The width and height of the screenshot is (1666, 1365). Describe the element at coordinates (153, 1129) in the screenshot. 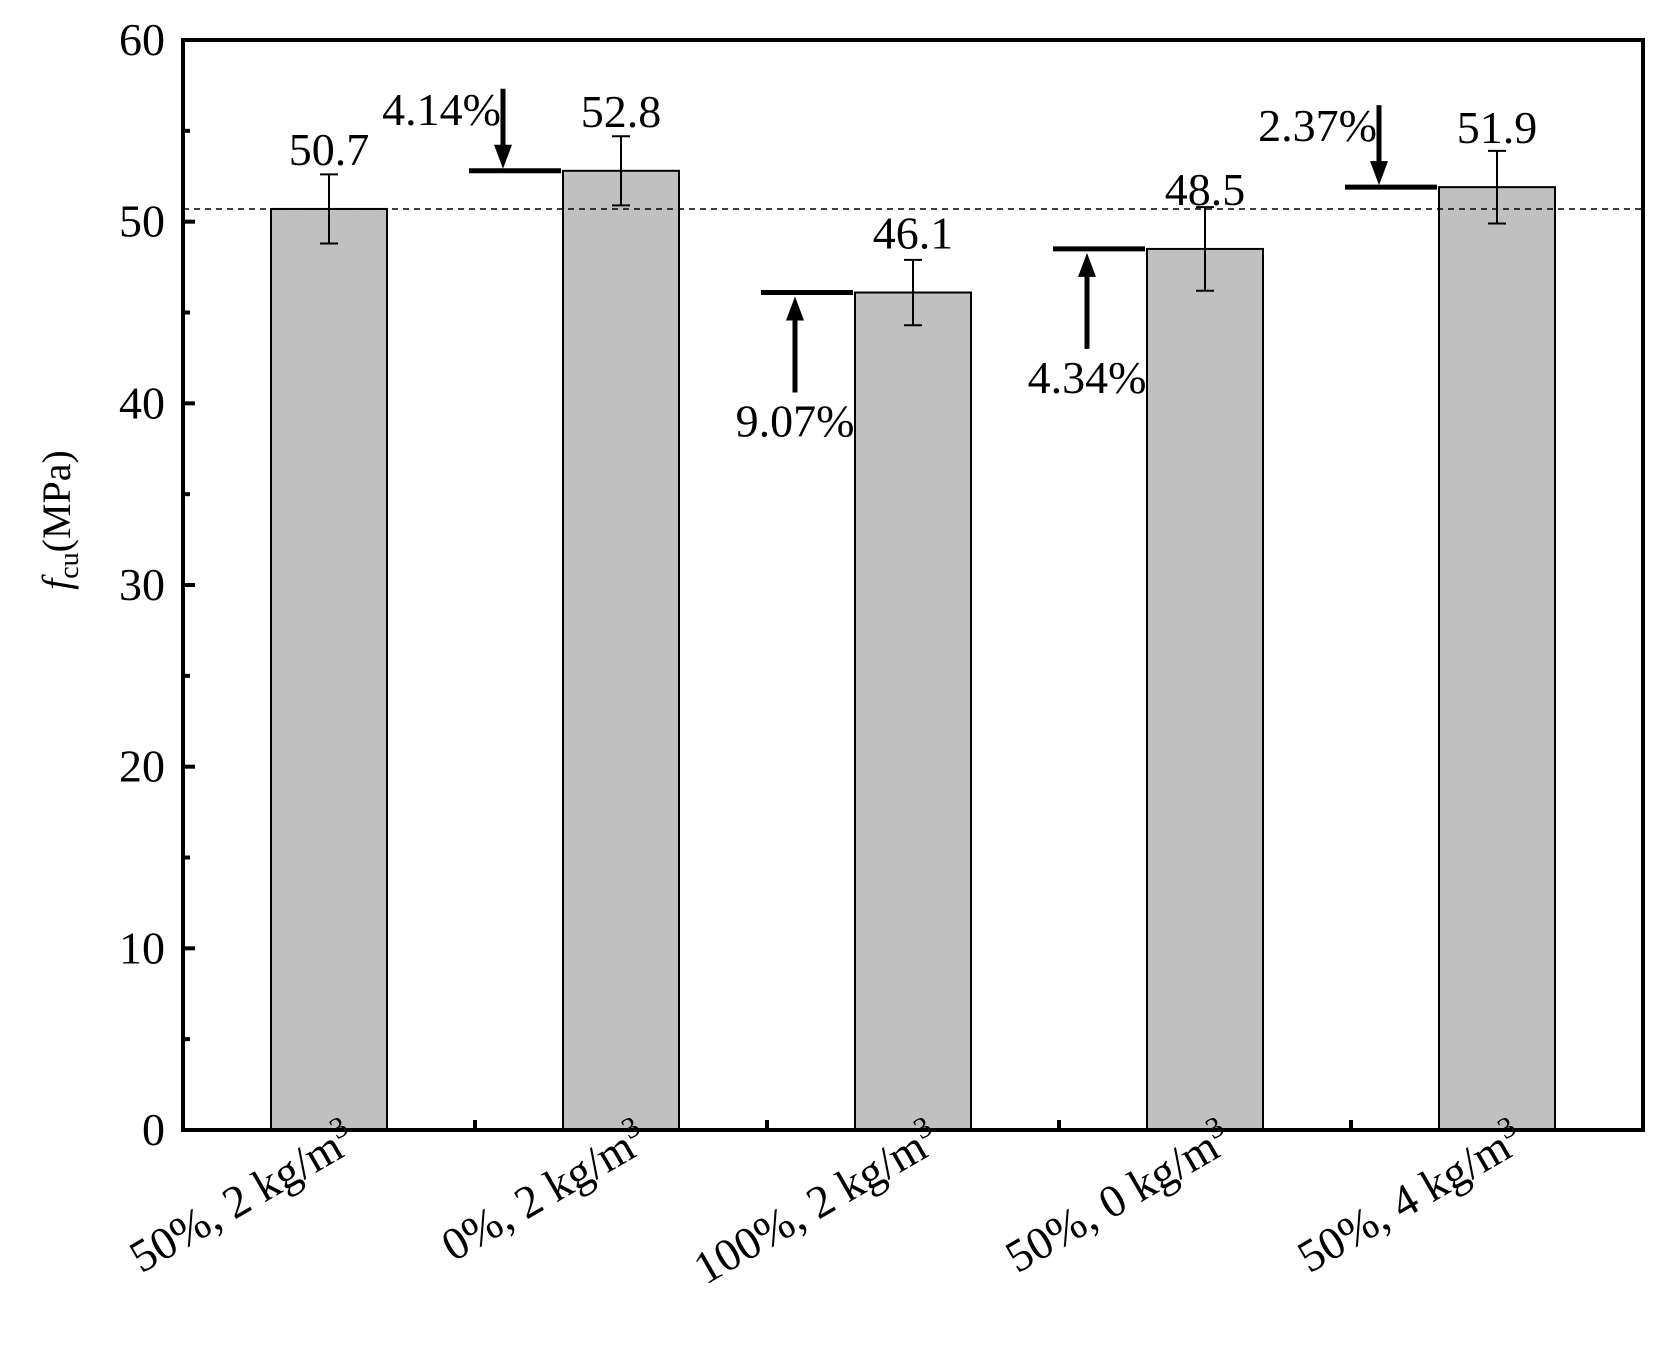

I see `y-tick-label: 0` at that location.